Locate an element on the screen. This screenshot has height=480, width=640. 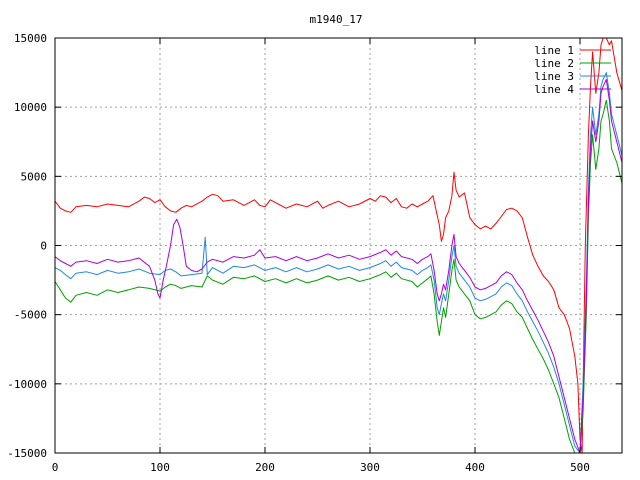
y-tick-label: 15000 is located at coordinates (30, 38).